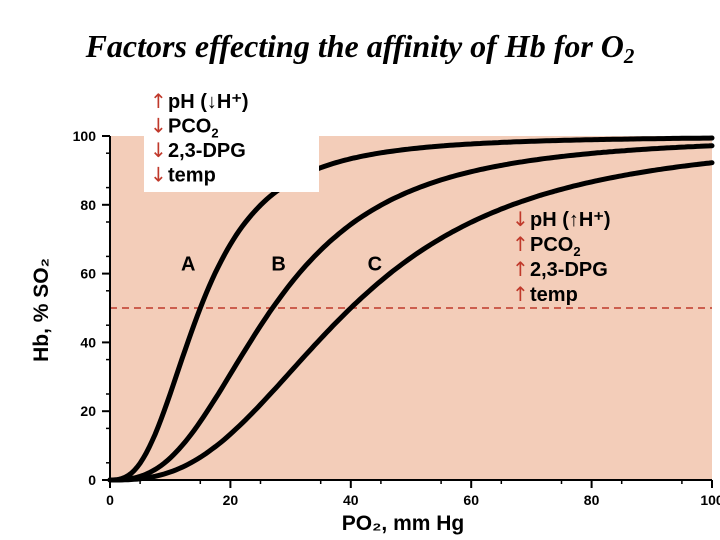  What do you see at coordinates (110, 500) in the screenshot?
I see `x-tick-label: 0` at bounding box center [110, 500].